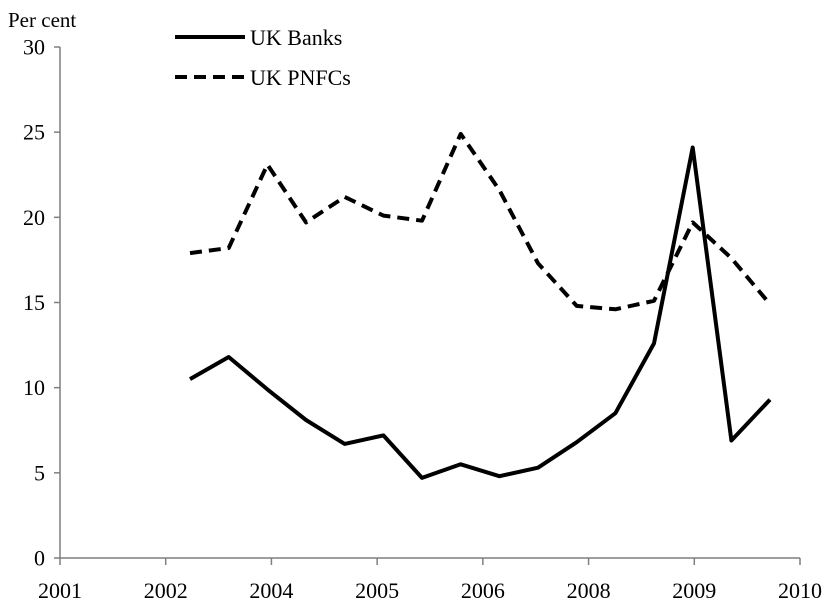 Image resolution: width=829 pixels, height=606 pixels. Describe the element at coordinates (34, 132) in the screenshot. I see `y-tick-label: 25` at that location.